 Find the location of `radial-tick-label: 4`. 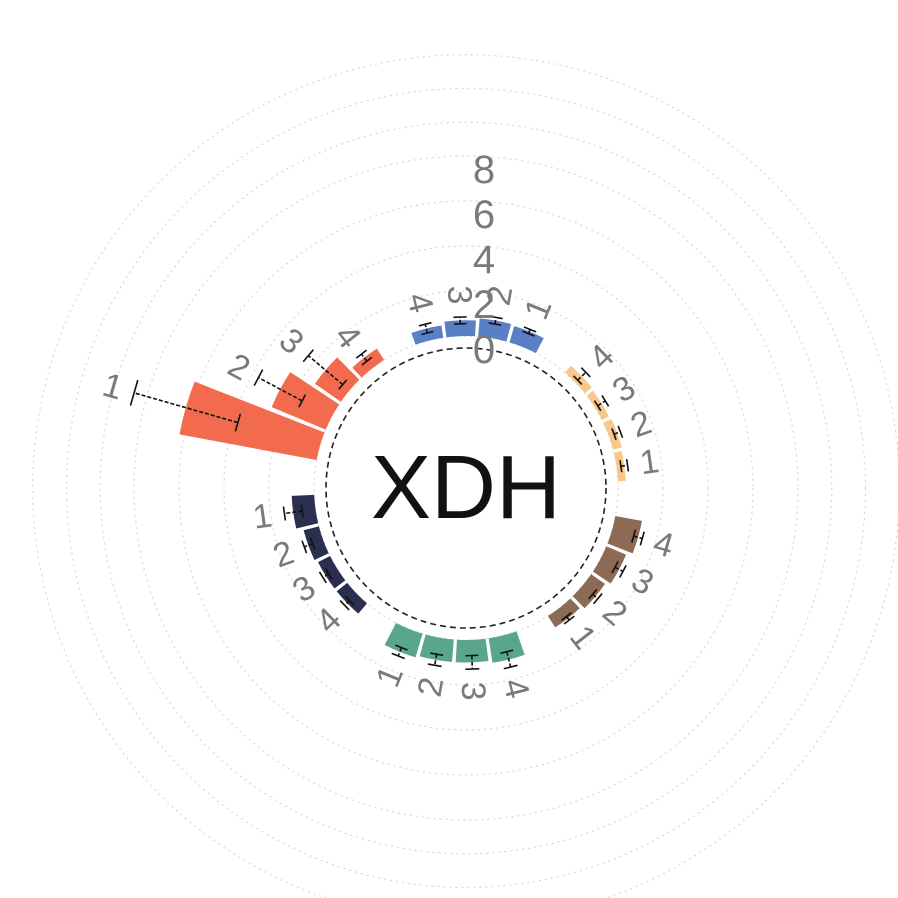

radial-tick-label: 4 is located at coordinates (484, 260).